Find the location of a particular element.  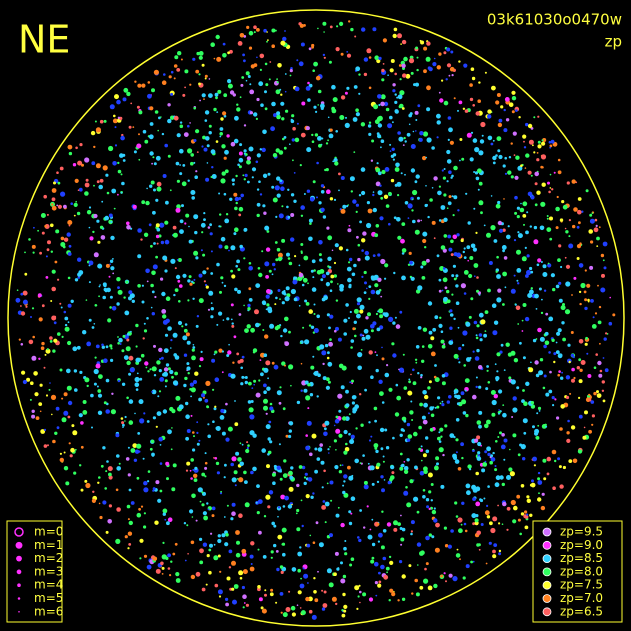

zp-label: zp=7.0 is located at coordinates (581, 598).